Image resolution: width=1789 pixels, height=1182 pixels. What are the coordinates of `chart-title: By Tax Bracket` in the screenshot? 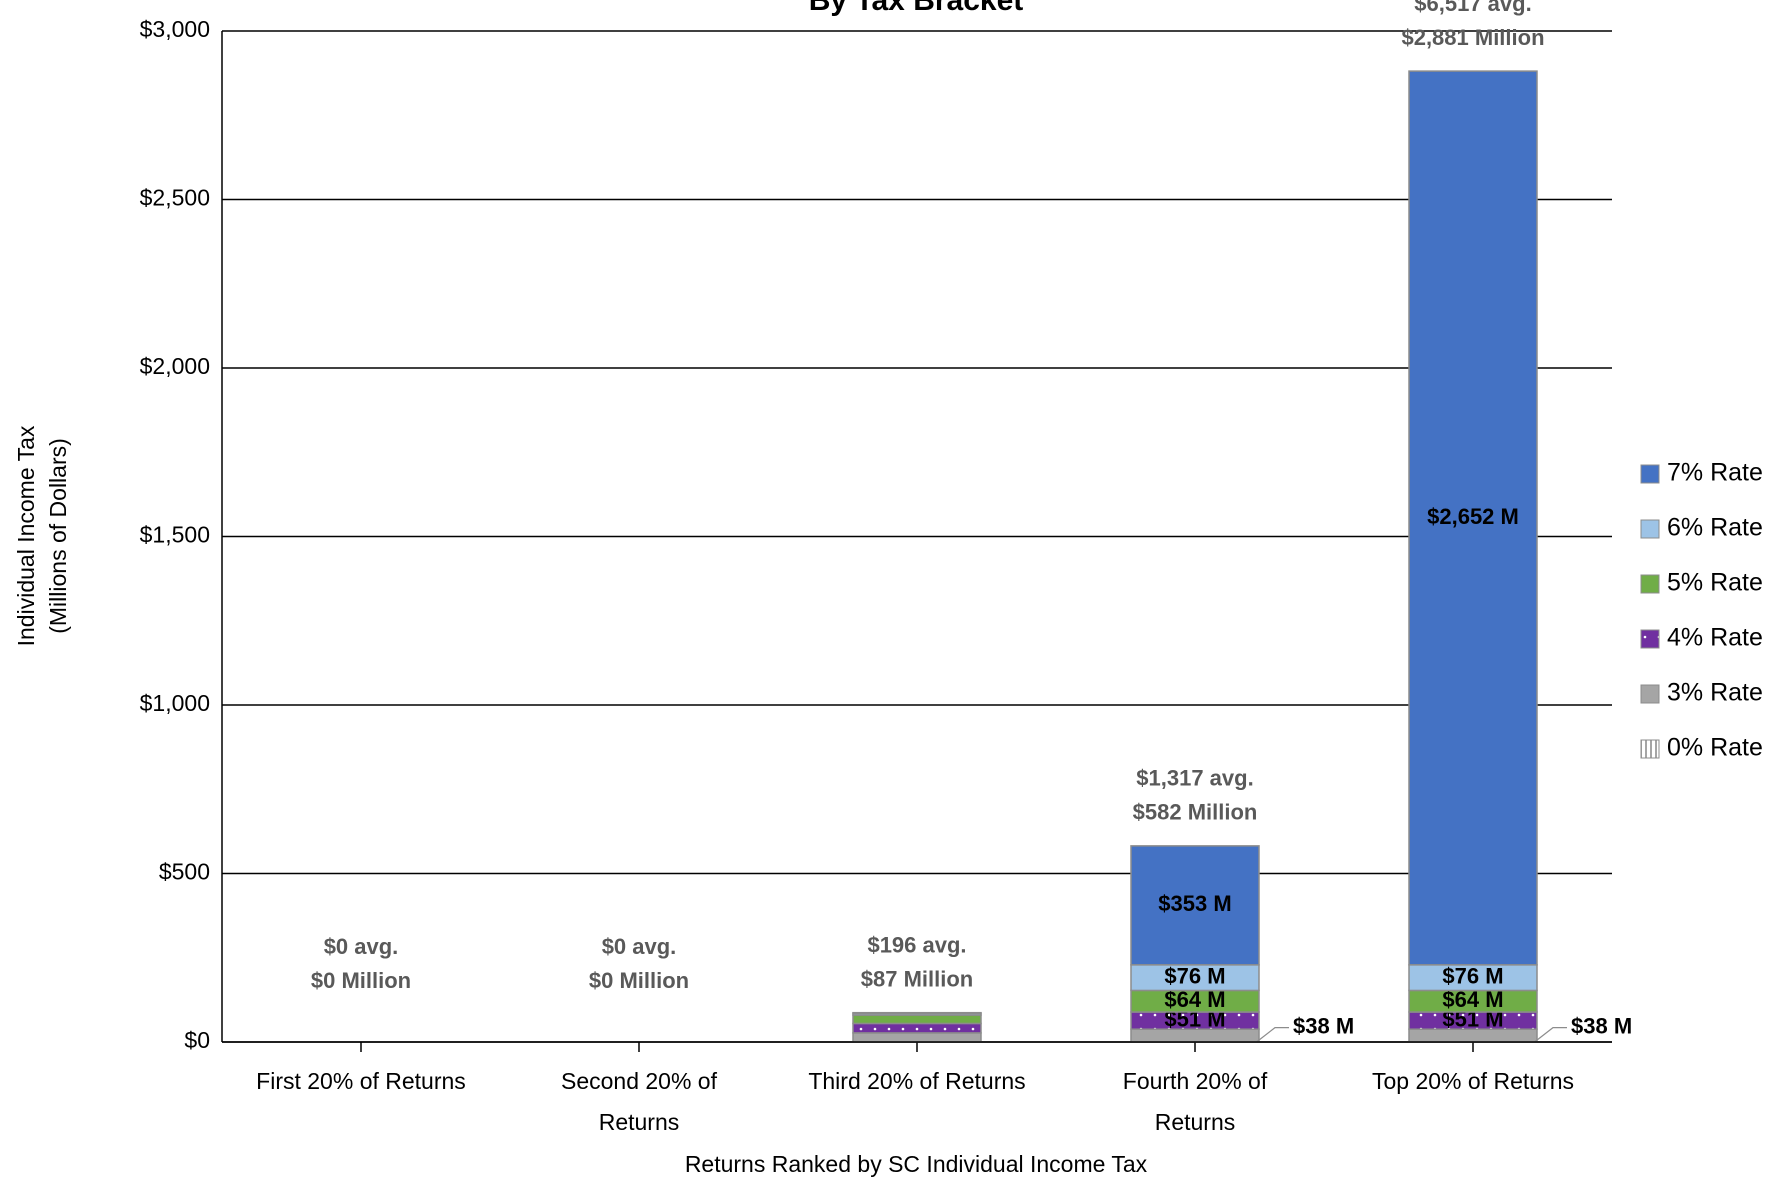 It's located at (916, 8).